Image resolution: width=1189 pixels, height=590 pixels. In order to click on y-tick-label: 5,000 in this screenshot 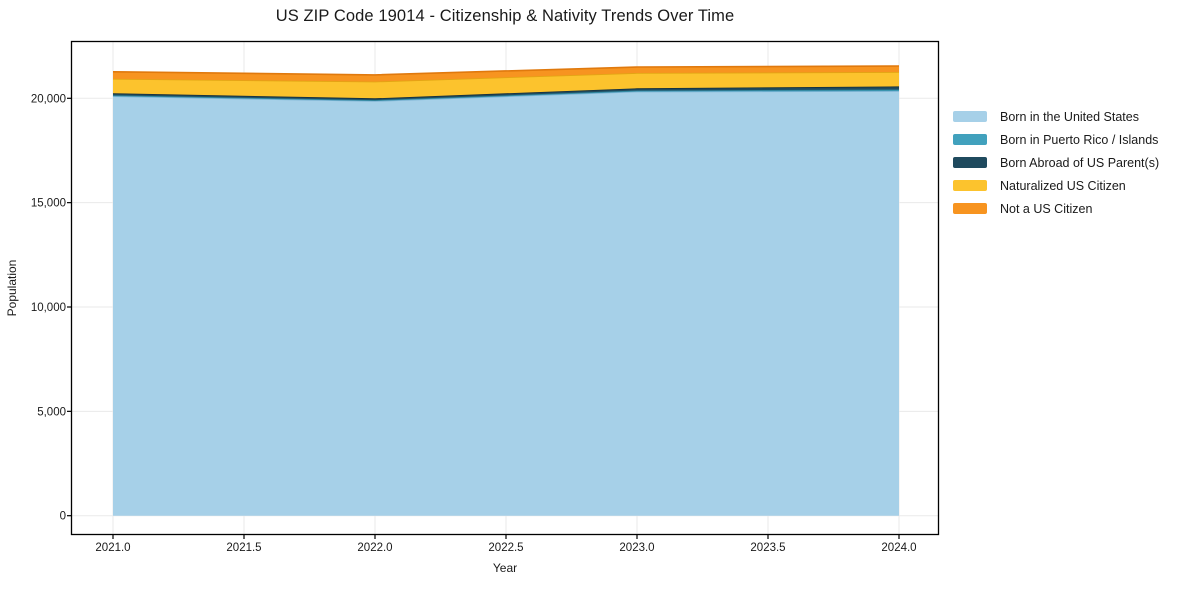, I will do `click(51, 412)`.